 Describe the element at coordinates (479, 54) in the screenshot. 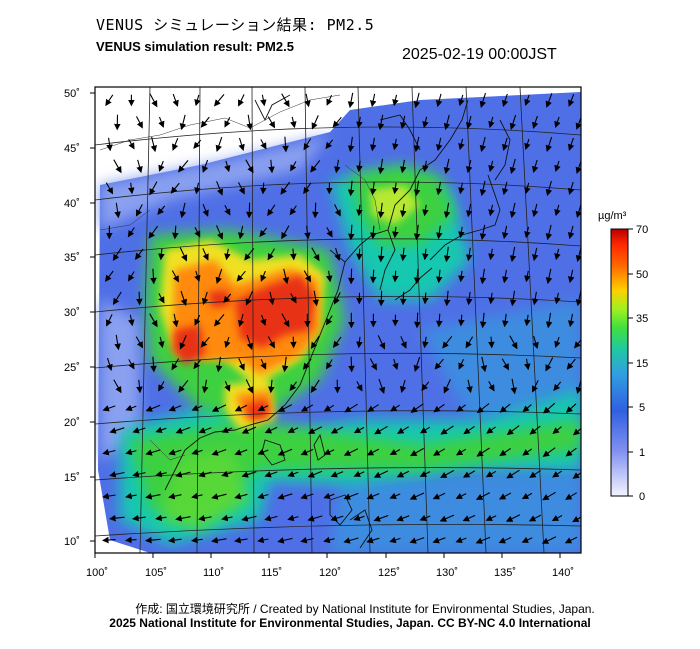

I see `timestamp: 2025-02-19 00:00JST` at that location.